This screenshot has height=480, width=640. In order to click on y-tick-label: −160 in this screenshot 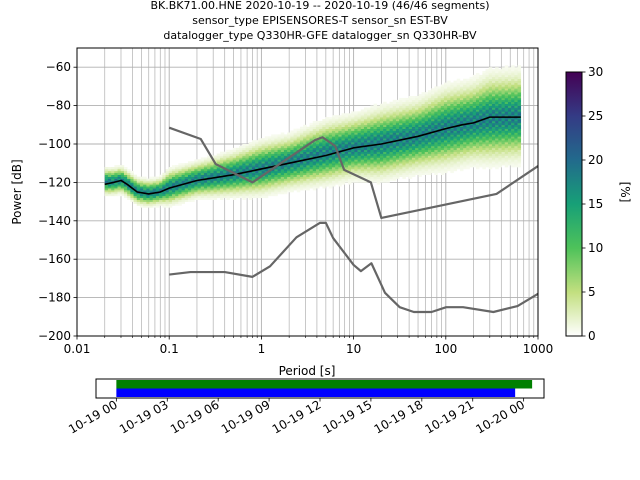, I will do `click(54, 259)`.